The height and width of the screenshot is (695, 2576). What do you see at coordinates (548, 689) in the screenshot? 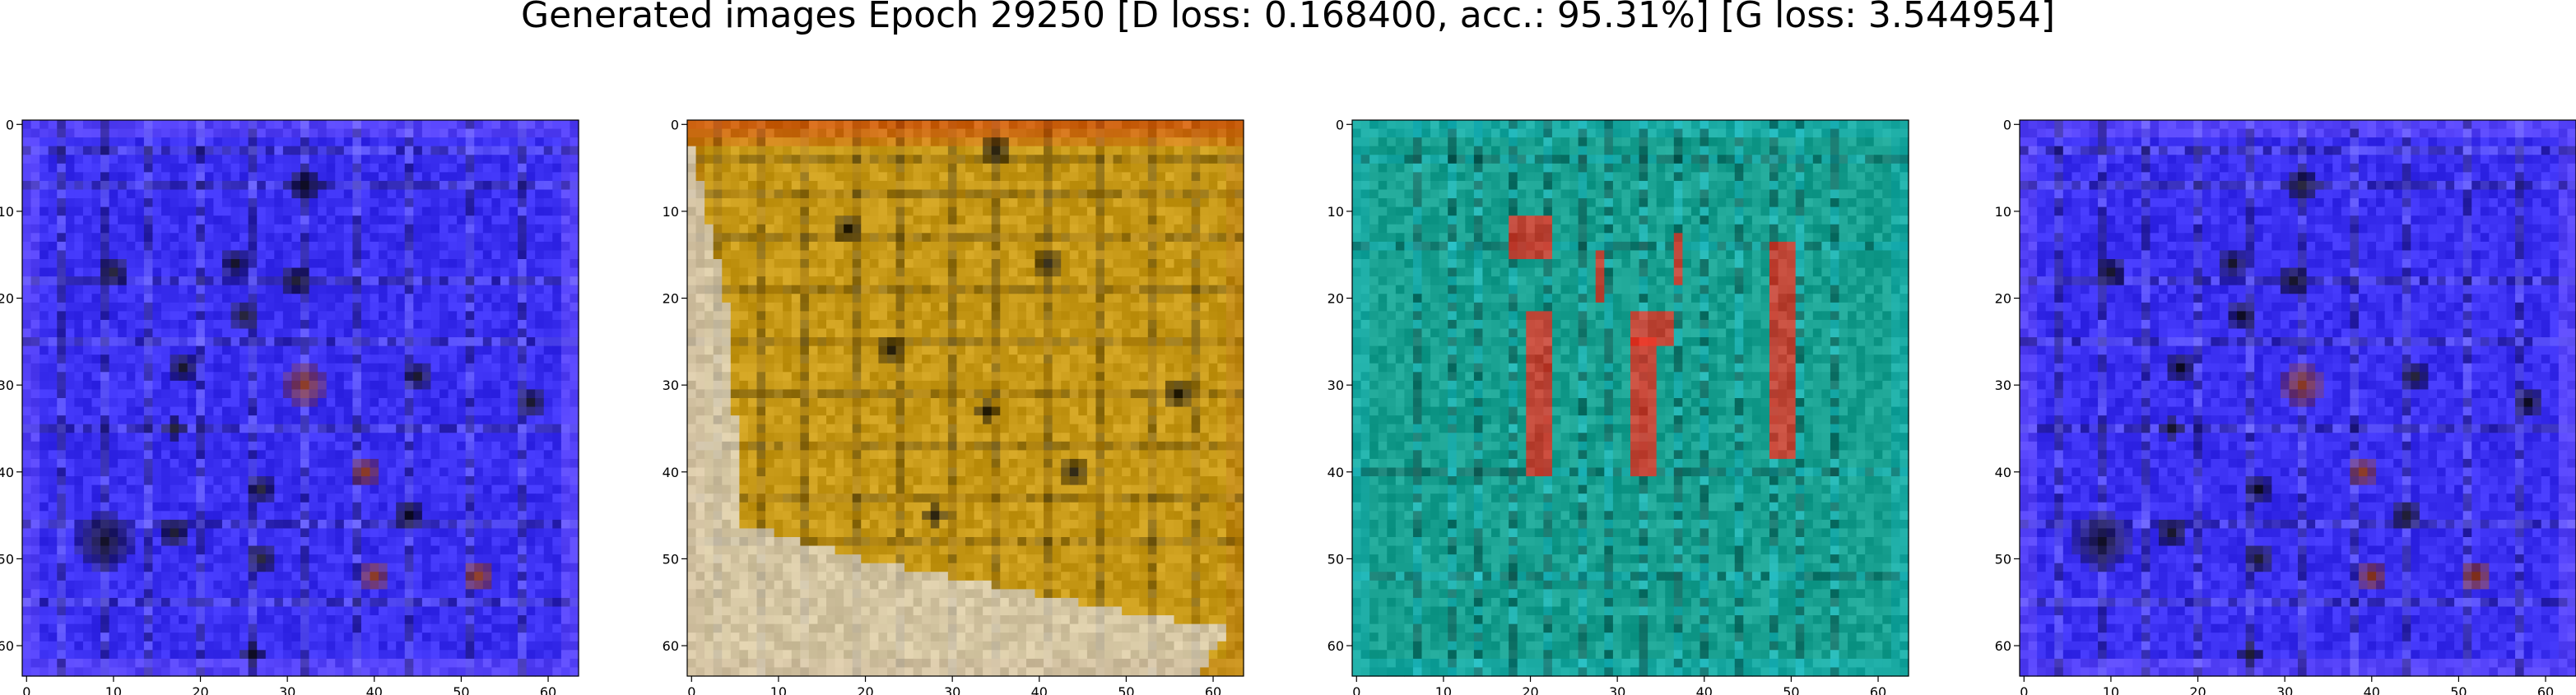
I see `x-tick-label: 60` at bounding box center [548, 689].